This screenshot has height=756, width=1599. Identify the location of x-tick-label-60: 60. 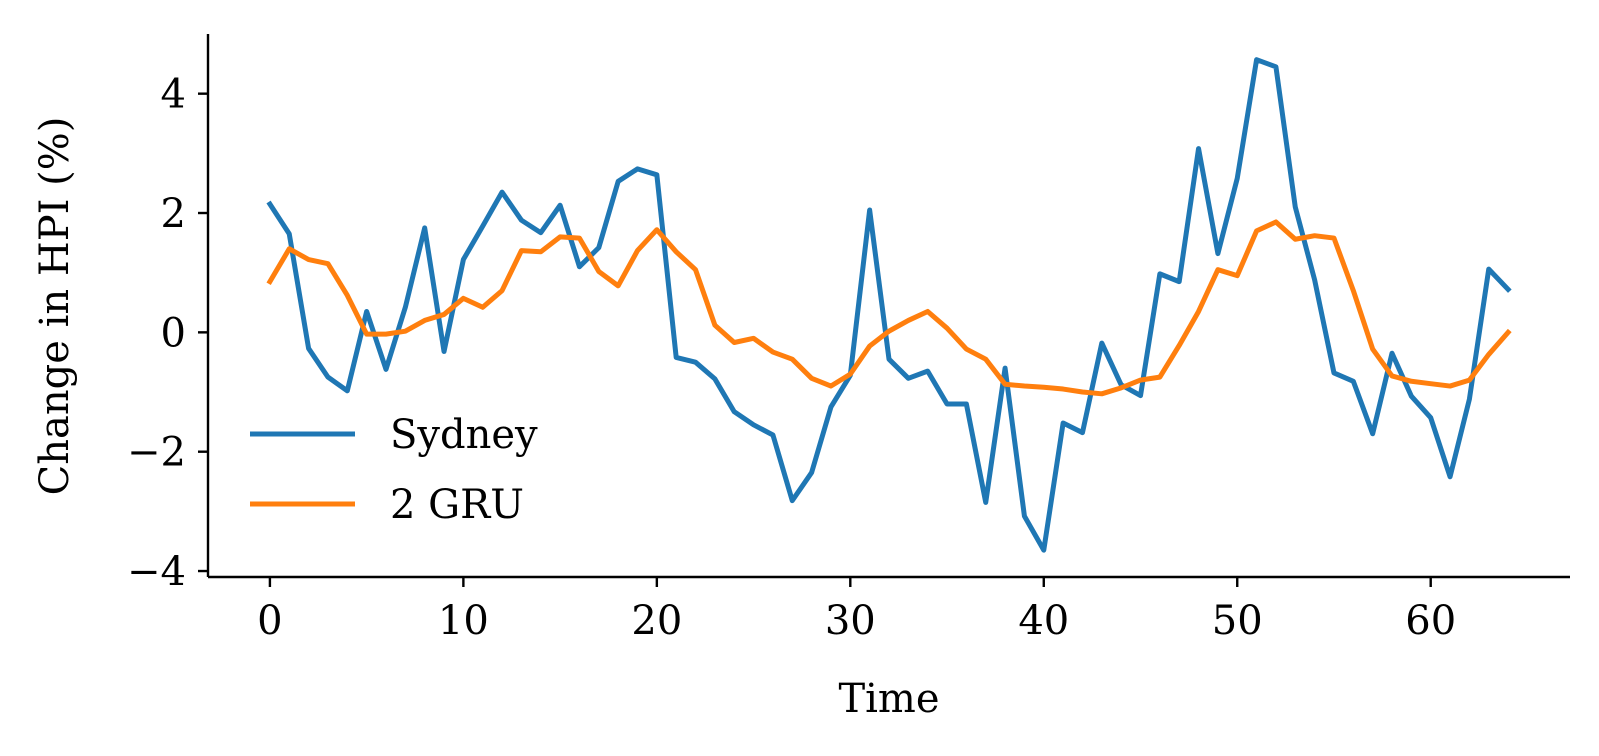
(1430, 621).